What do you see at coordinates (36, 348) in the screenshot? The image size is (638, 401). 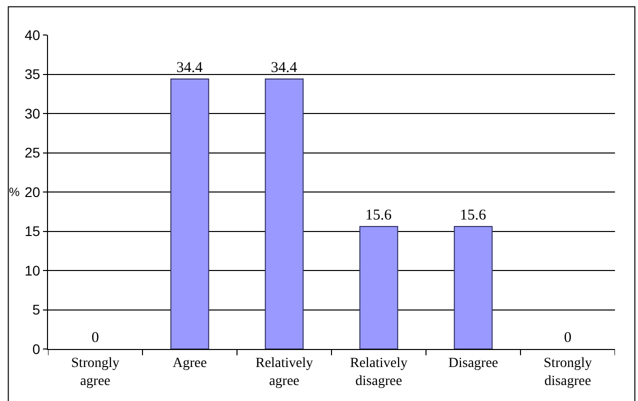 I see `y-tick-label: 0` at bounding box center [36, 348].